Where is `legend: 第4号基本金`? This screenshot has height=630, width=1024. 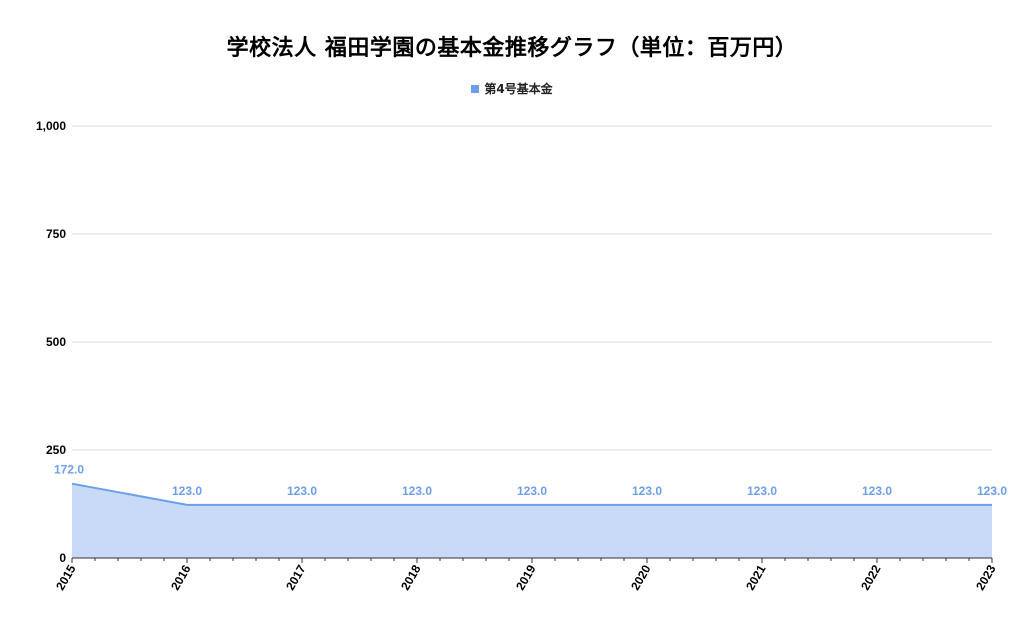 legend: 第4号基本金 is located at coordinates (512, 88).